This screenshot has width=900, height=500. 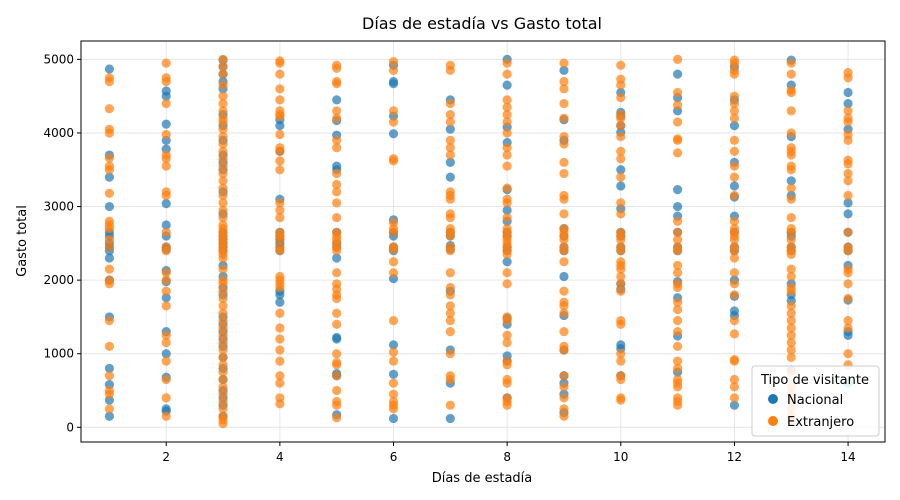 What do you see at coordinates (58, 59) in the screenshot?
I see `y-tick-label: 5000` at bounding box center [58, 59].